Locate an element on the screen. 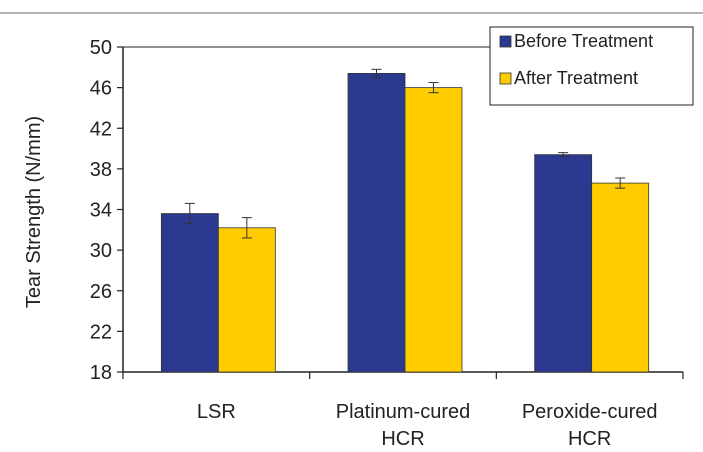  y-tick-label: 30 is located at coordinates (101, 251).